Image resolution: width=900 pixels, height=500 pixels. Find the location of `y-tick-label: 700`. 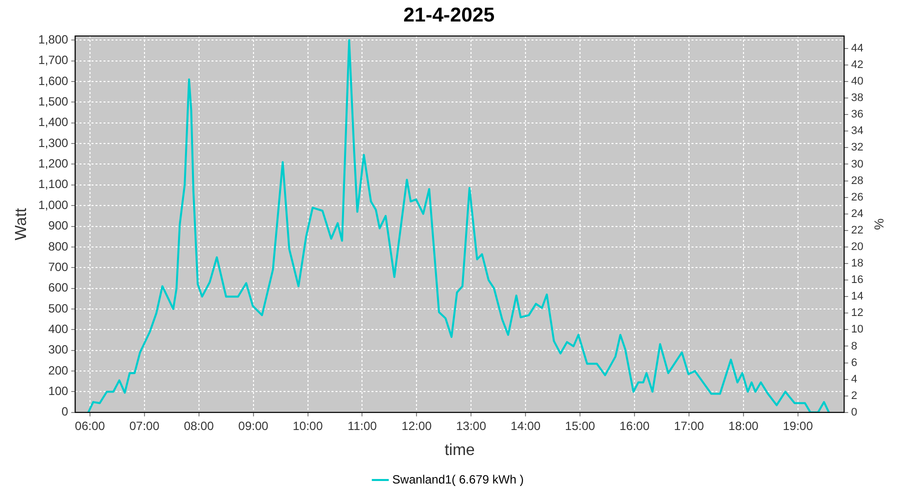

y-tick-label: 700 is located at coordinates (58, 267).